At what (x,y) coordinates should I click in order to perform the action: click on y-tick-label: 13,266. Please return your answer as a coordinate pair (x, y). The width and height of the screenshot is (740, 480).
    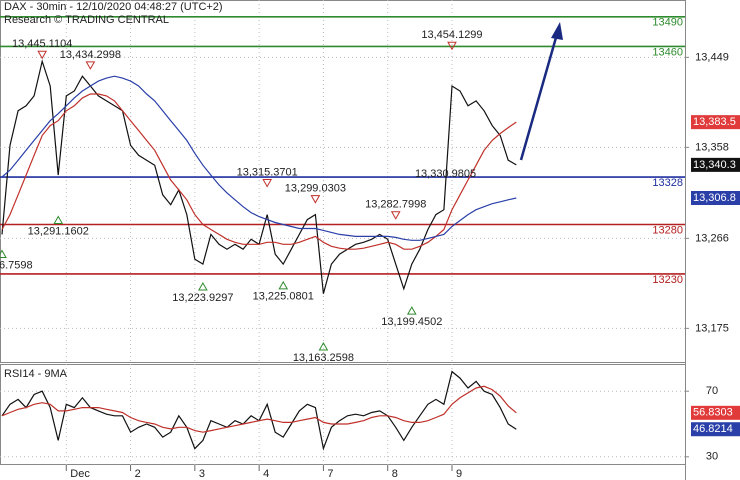
    Looking at the image, I should click on (712, 238).